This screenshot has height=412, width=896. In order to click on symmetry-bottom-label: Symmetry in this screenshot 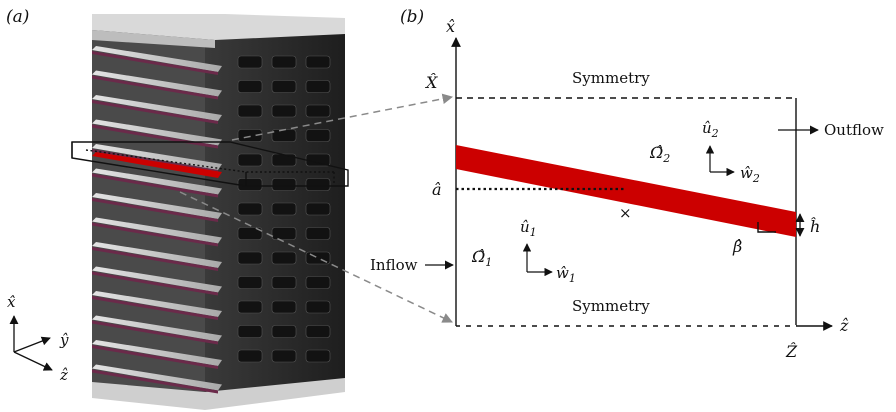, I will do `click(611, 306)`.